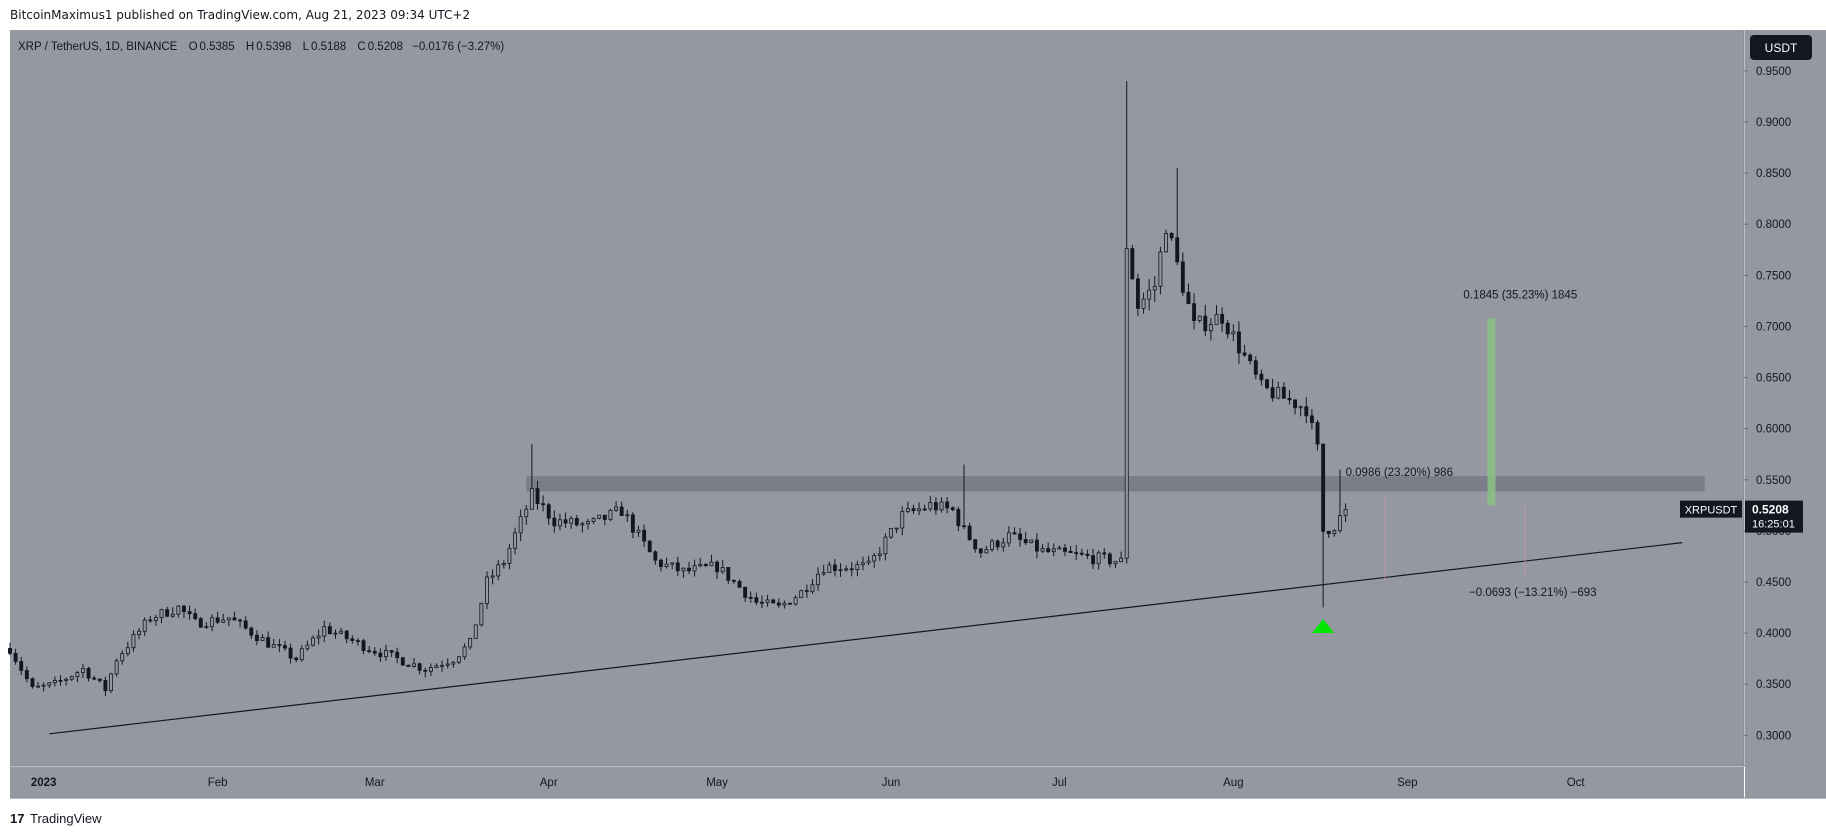  Describe the element at coordinates (56, 818) in the screenshot. I see `tradingview-logo: 17 TradingView` at that location.